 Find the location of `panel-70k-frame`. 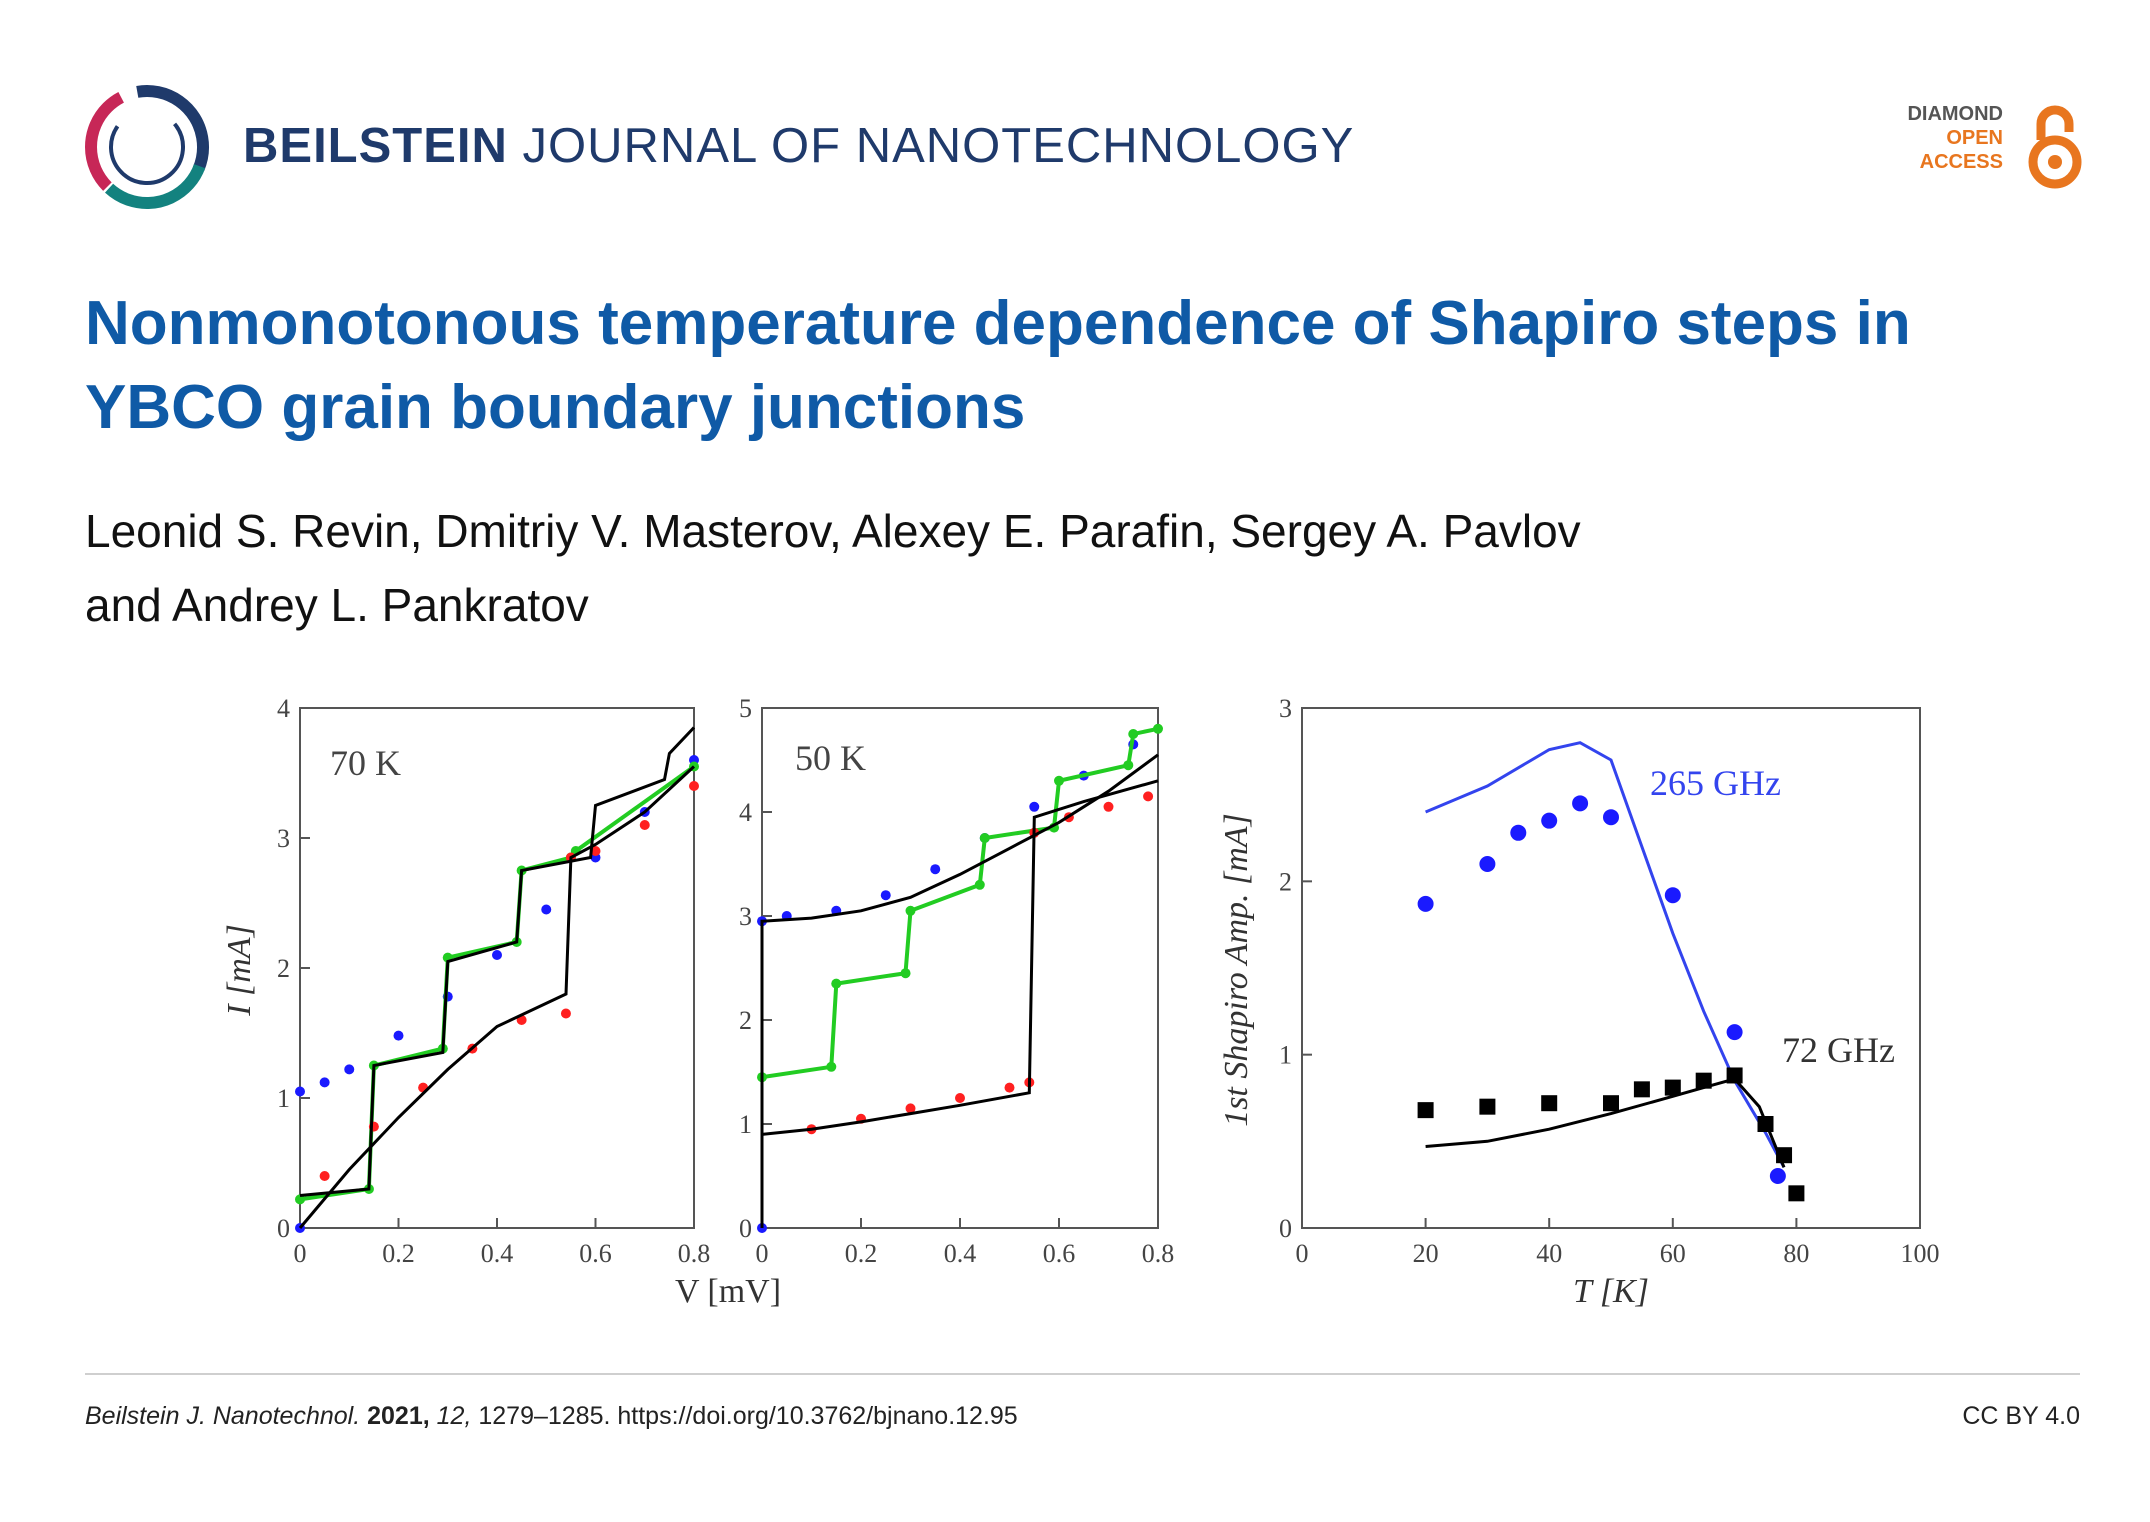

panel-70k-frame is located at coordinates (497, 968).